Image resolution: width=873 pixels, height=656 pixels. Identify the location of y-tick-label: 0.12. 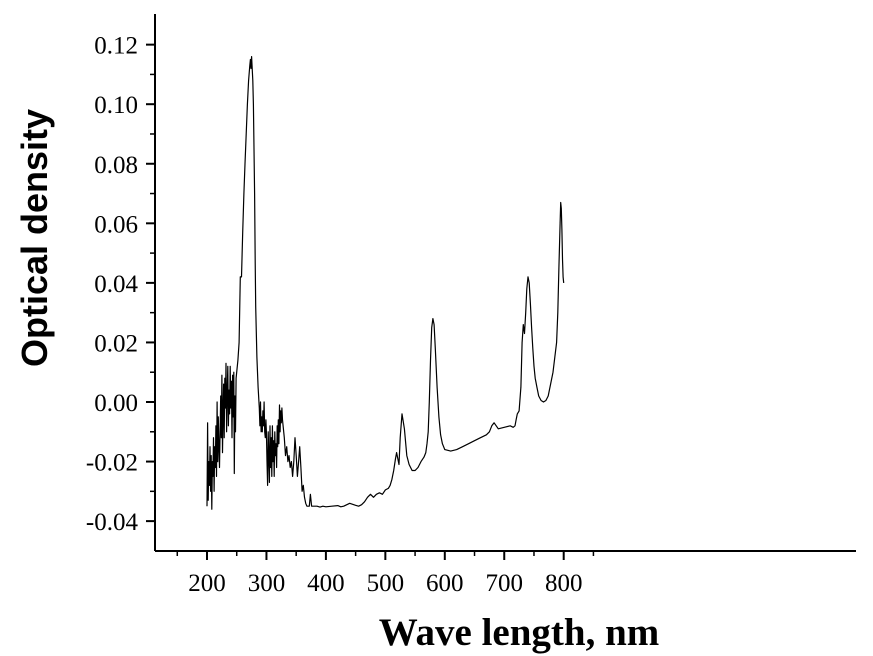
(116, 46).